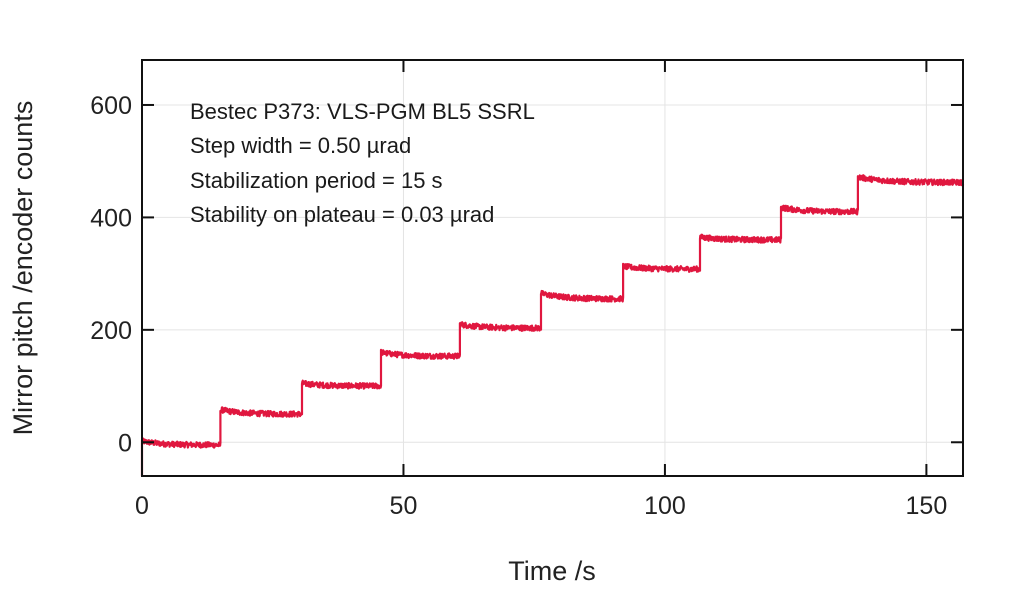 The width and height of the screenshot is (1024, 589). Describe the element at coordinates (111, 274) in the screenshot. I see `y-tick-labels: 0 200 400 600` at that location.